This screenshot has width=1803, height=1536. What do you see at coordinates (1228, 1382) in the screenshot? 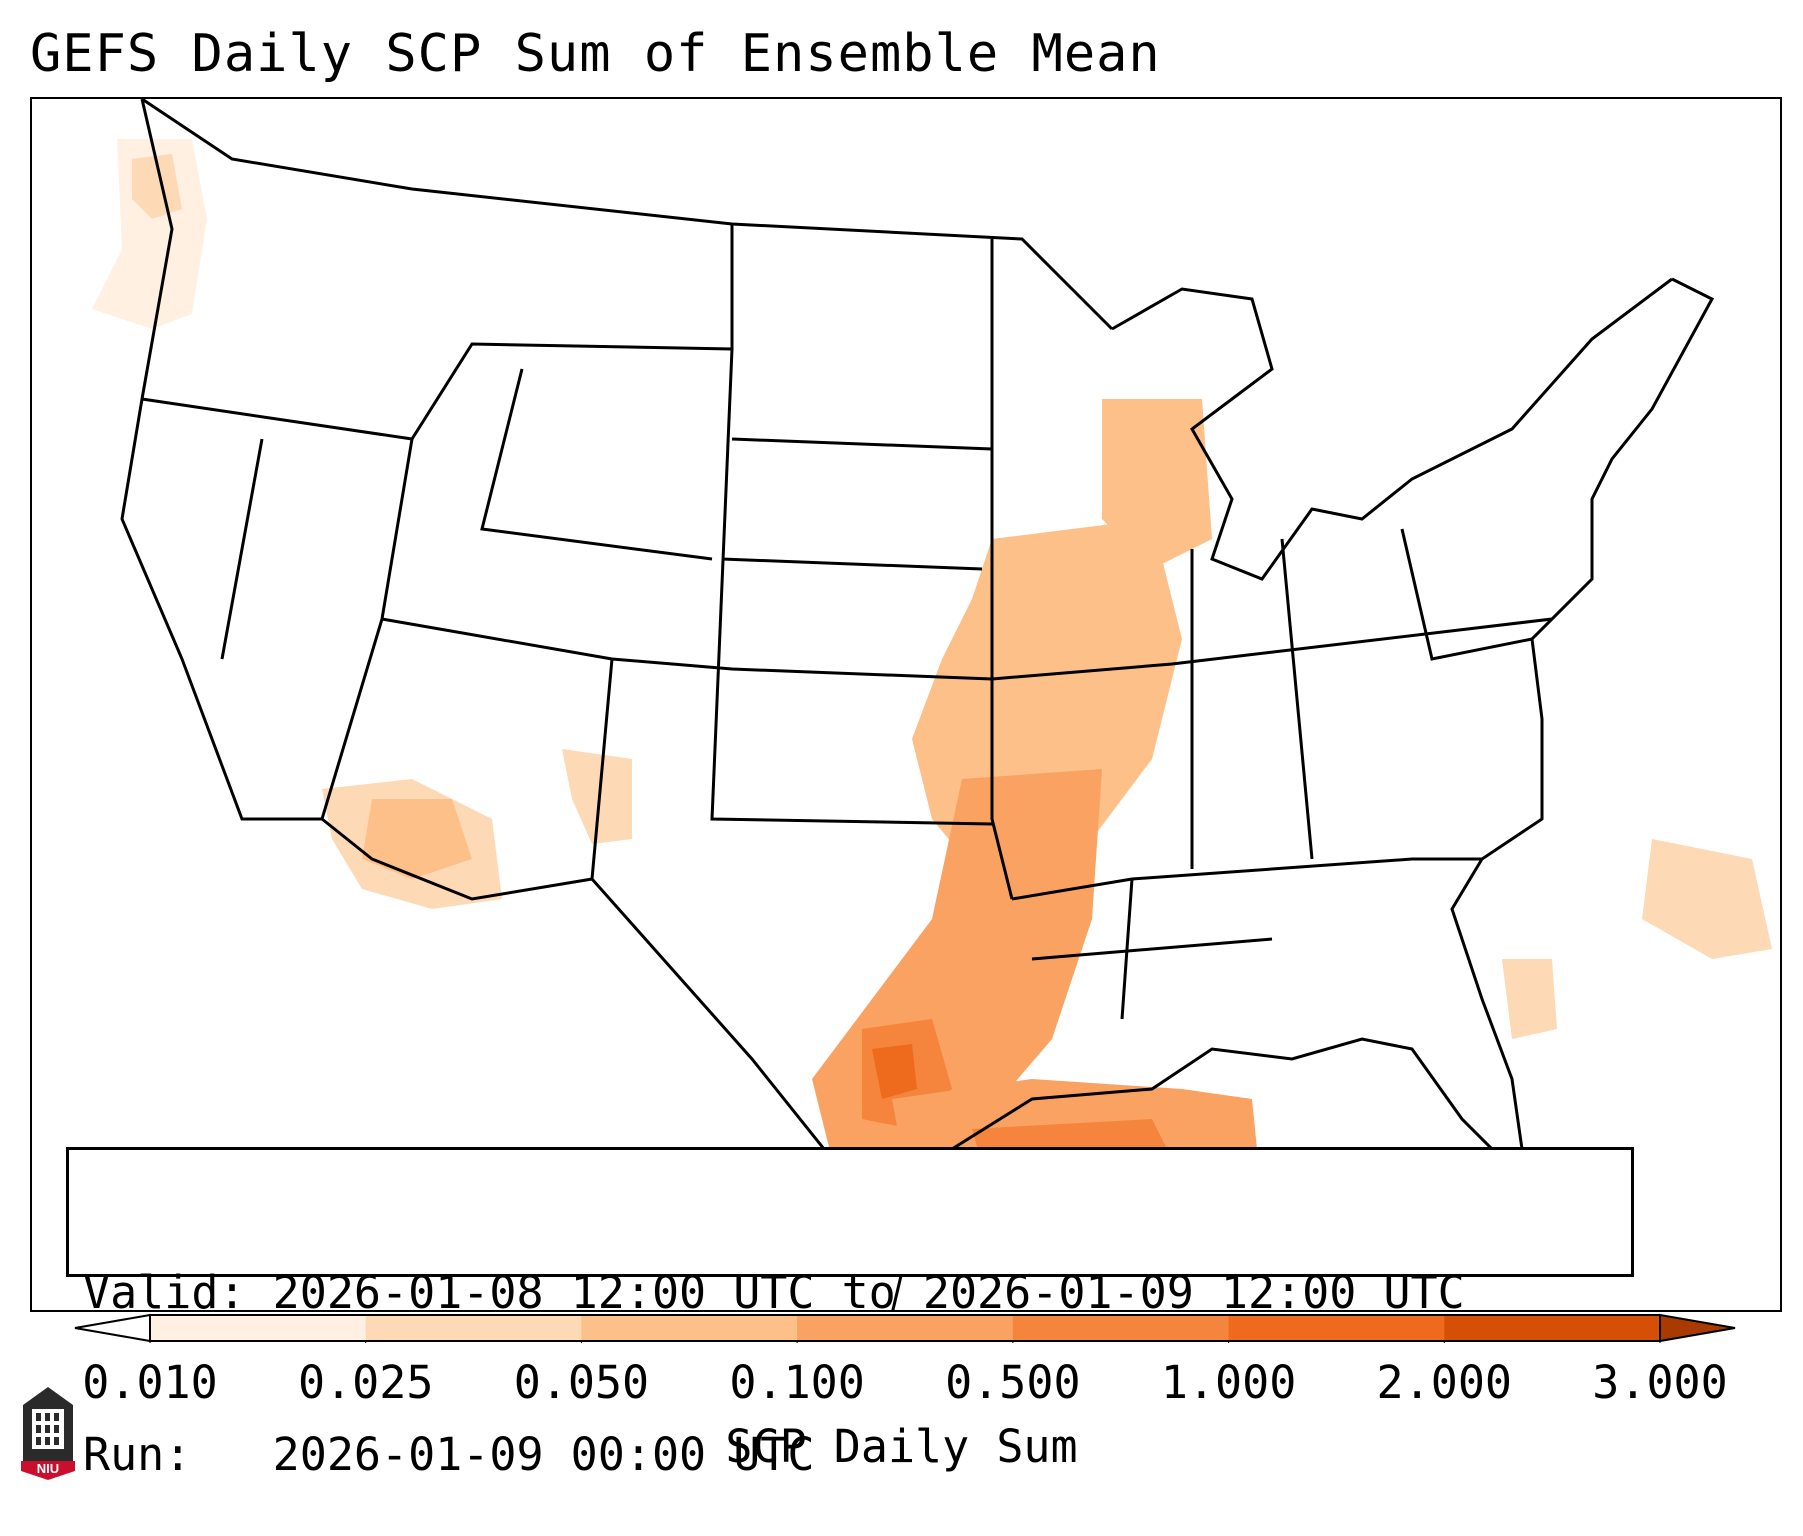
I see `colorbar-tick-label: 1.000` at bounding box center [1228, 1382].